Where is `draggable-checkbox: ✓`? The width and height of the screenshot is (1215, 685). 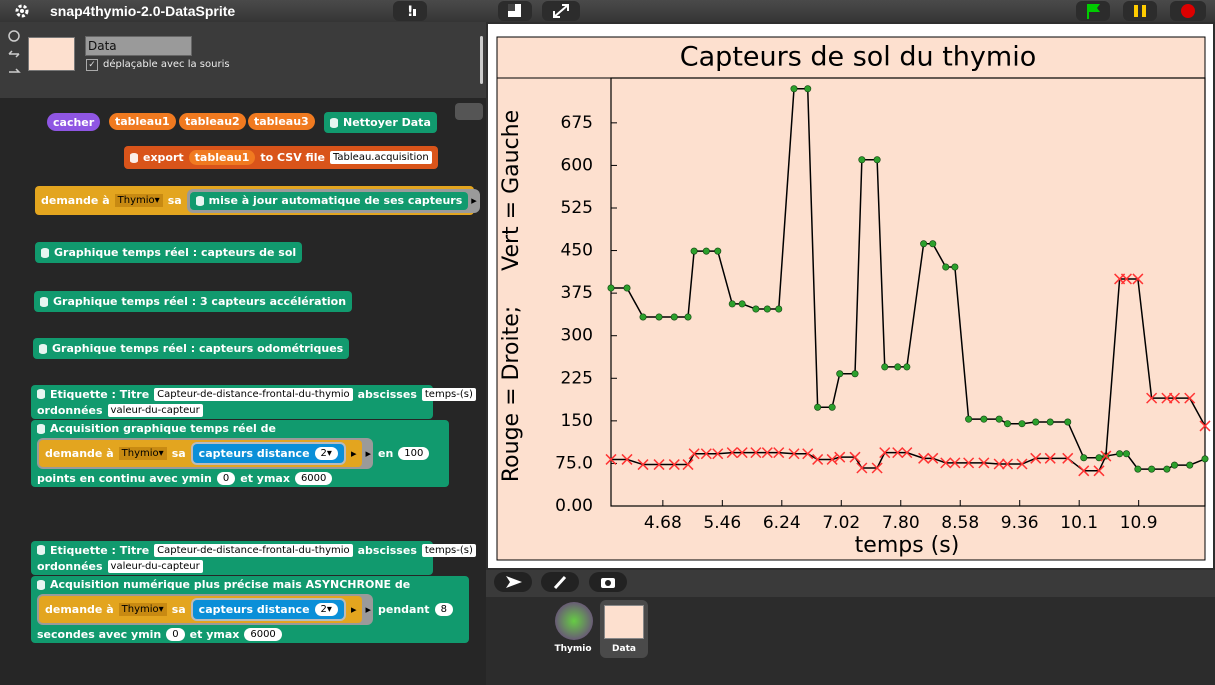
draggable-checkbox: ✓ is located at coordinates (92, 65).